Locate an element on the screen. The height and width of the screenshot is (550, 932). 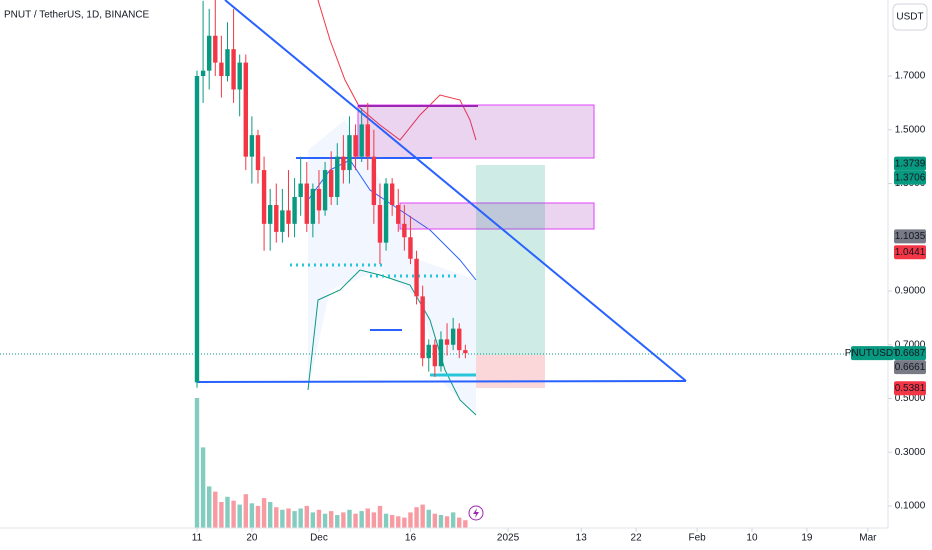
price-label: 0.6687 is located at coordinates (910, 353).